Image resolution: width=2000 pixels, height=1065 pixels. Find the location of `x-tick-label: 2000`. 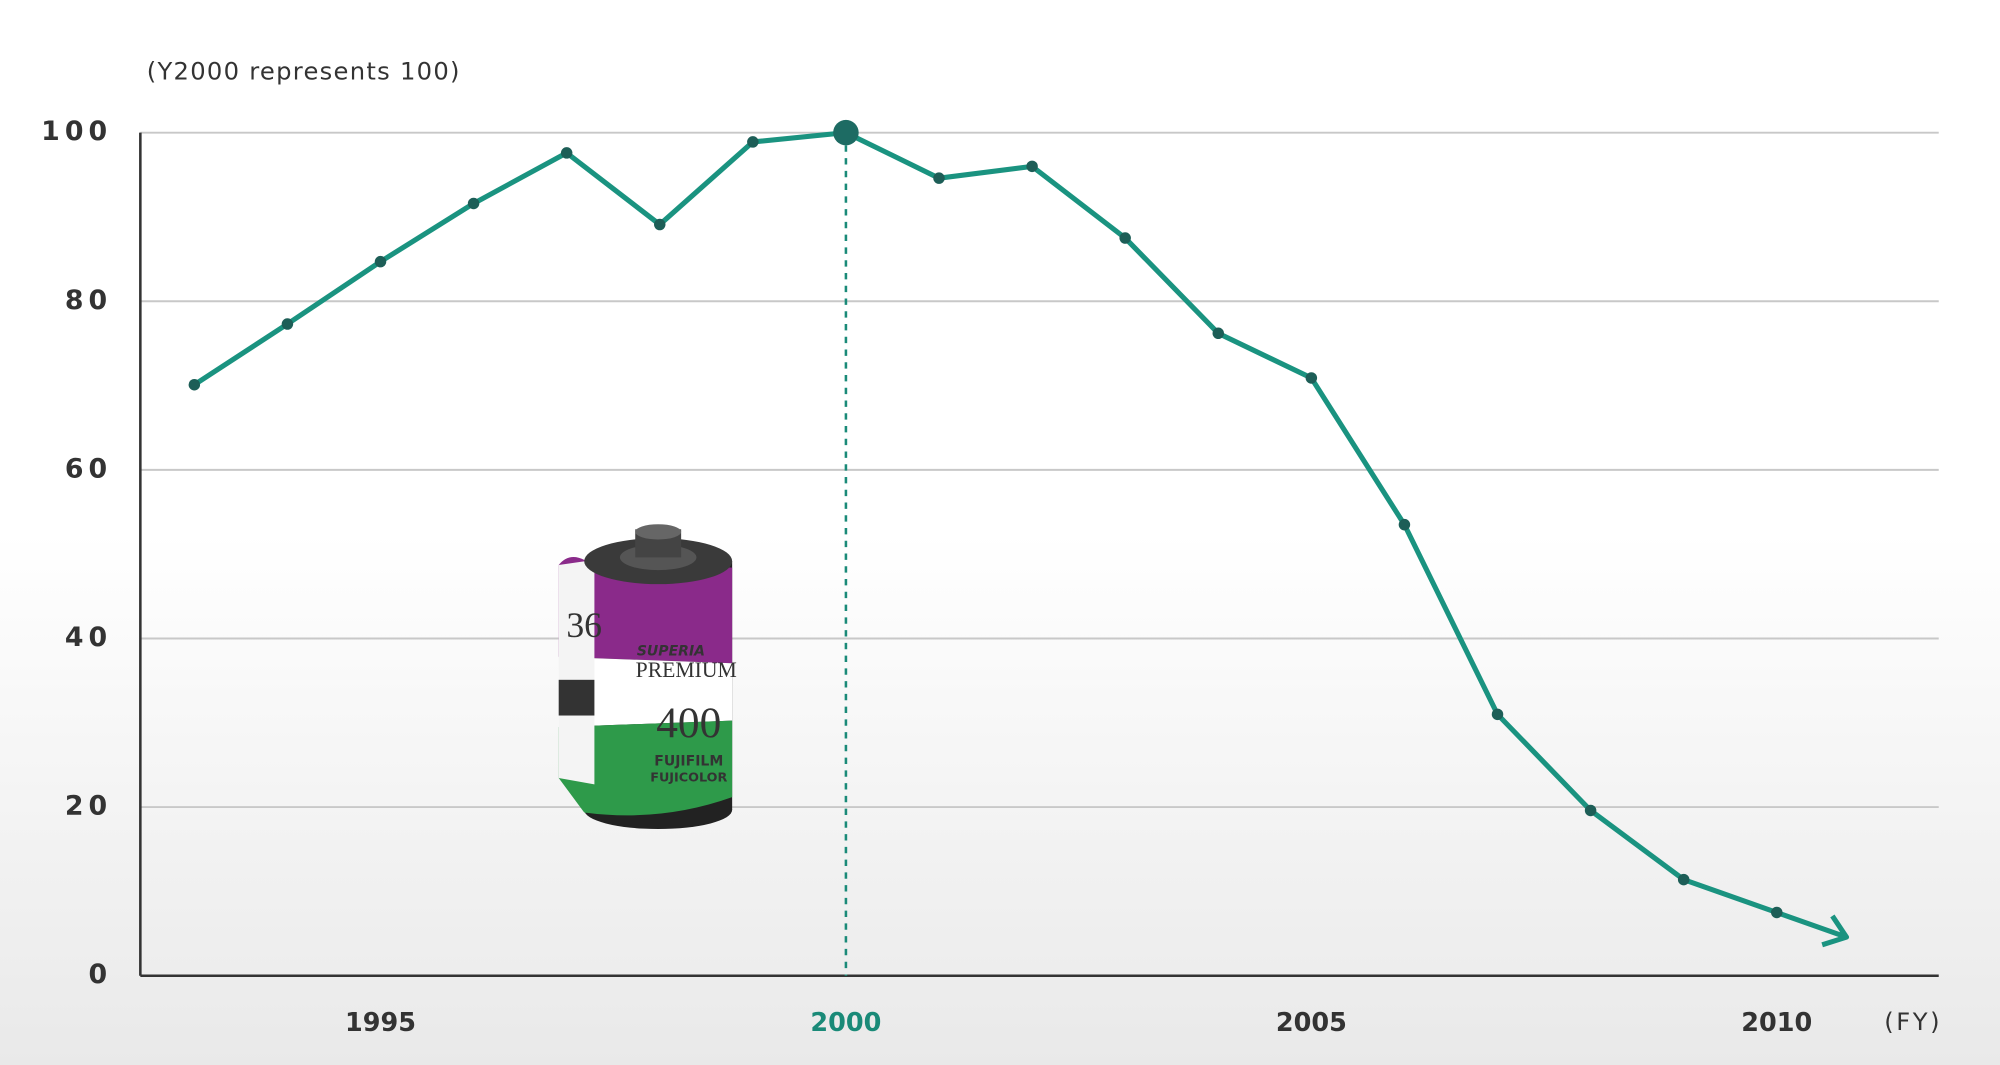

x-tick-label: 2000 is located at coordinates (845, 1023).